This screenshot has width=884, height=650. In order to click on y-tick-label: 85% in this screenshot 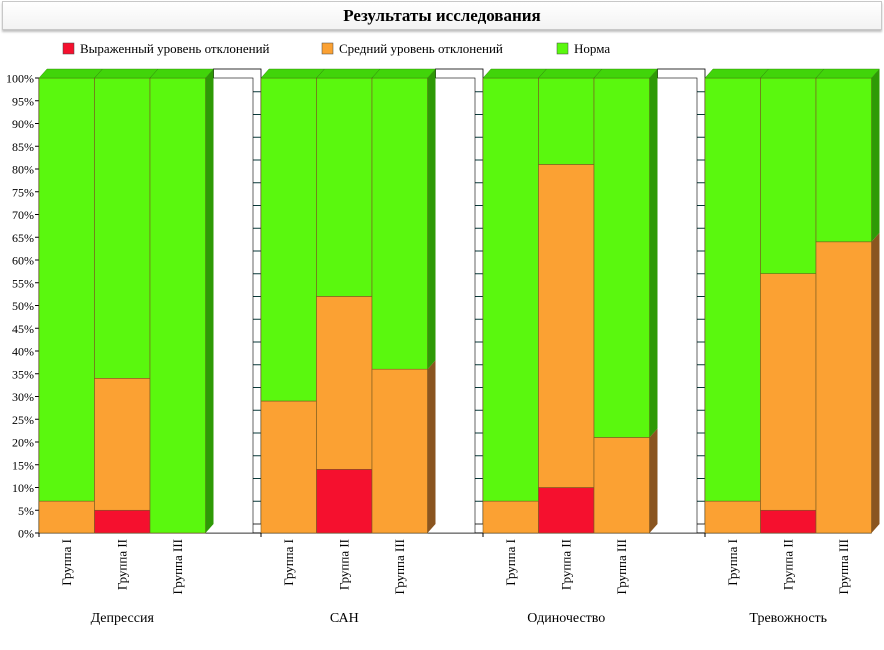, I will do `click(23, 147)`.